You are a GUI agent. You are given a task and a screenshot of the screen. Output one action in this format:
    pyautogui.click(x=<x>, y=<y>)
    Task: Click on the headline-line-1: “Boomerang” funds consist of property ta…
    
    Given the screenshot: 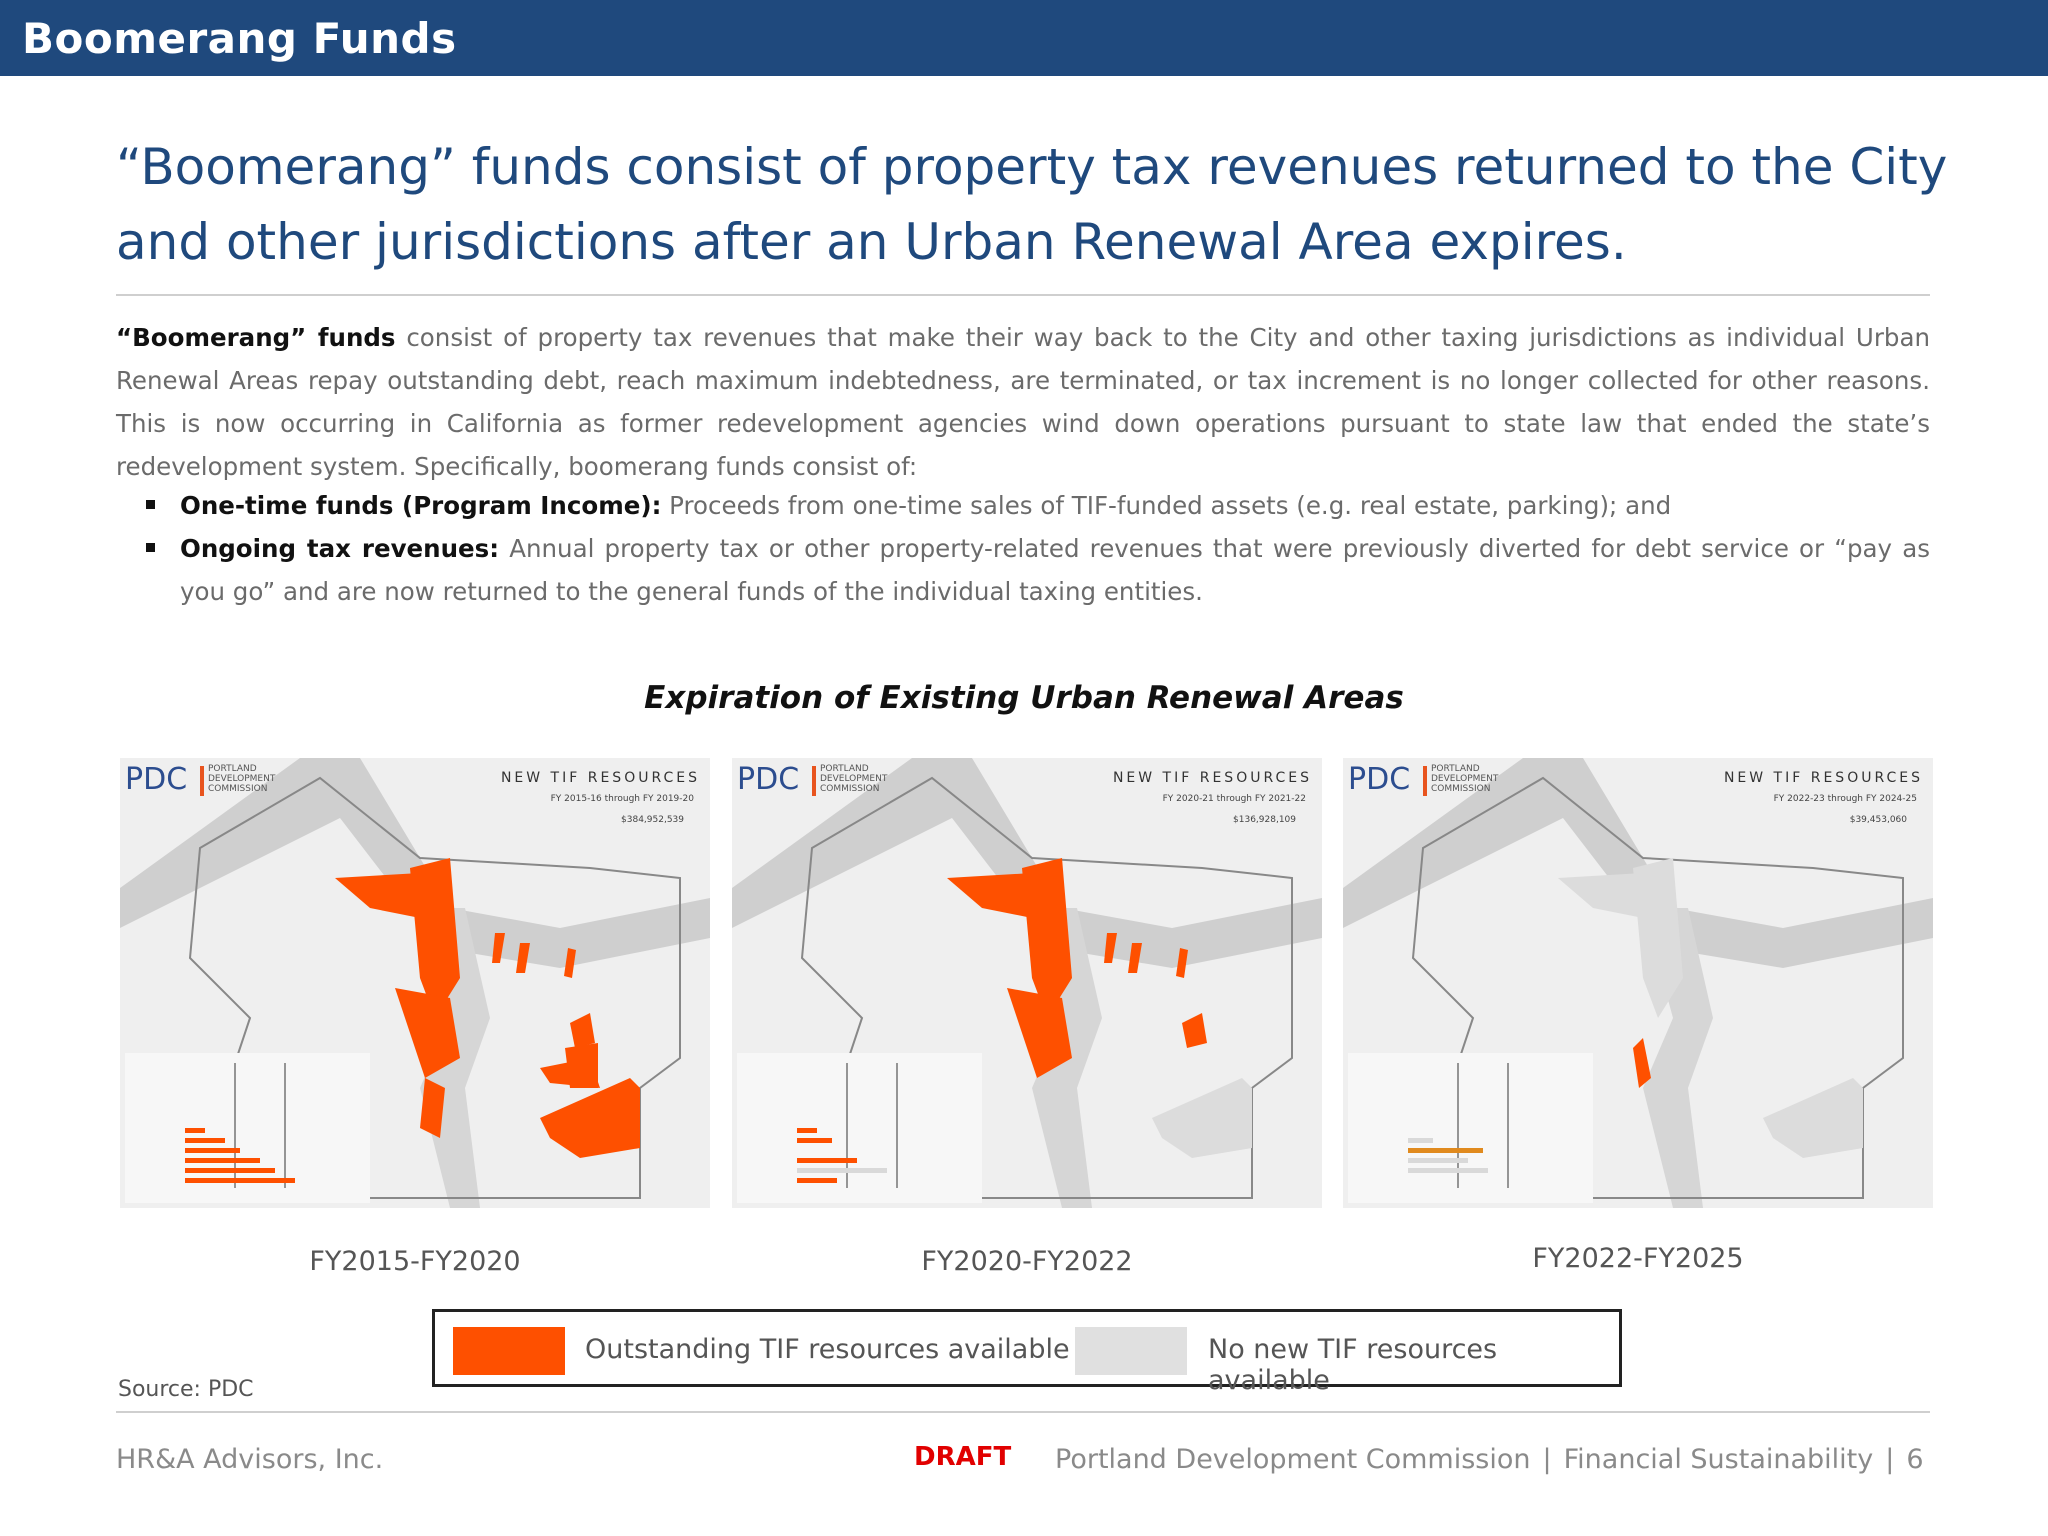 What is the action you would take?
    pyautogui.click(x=1032, y=167)
    